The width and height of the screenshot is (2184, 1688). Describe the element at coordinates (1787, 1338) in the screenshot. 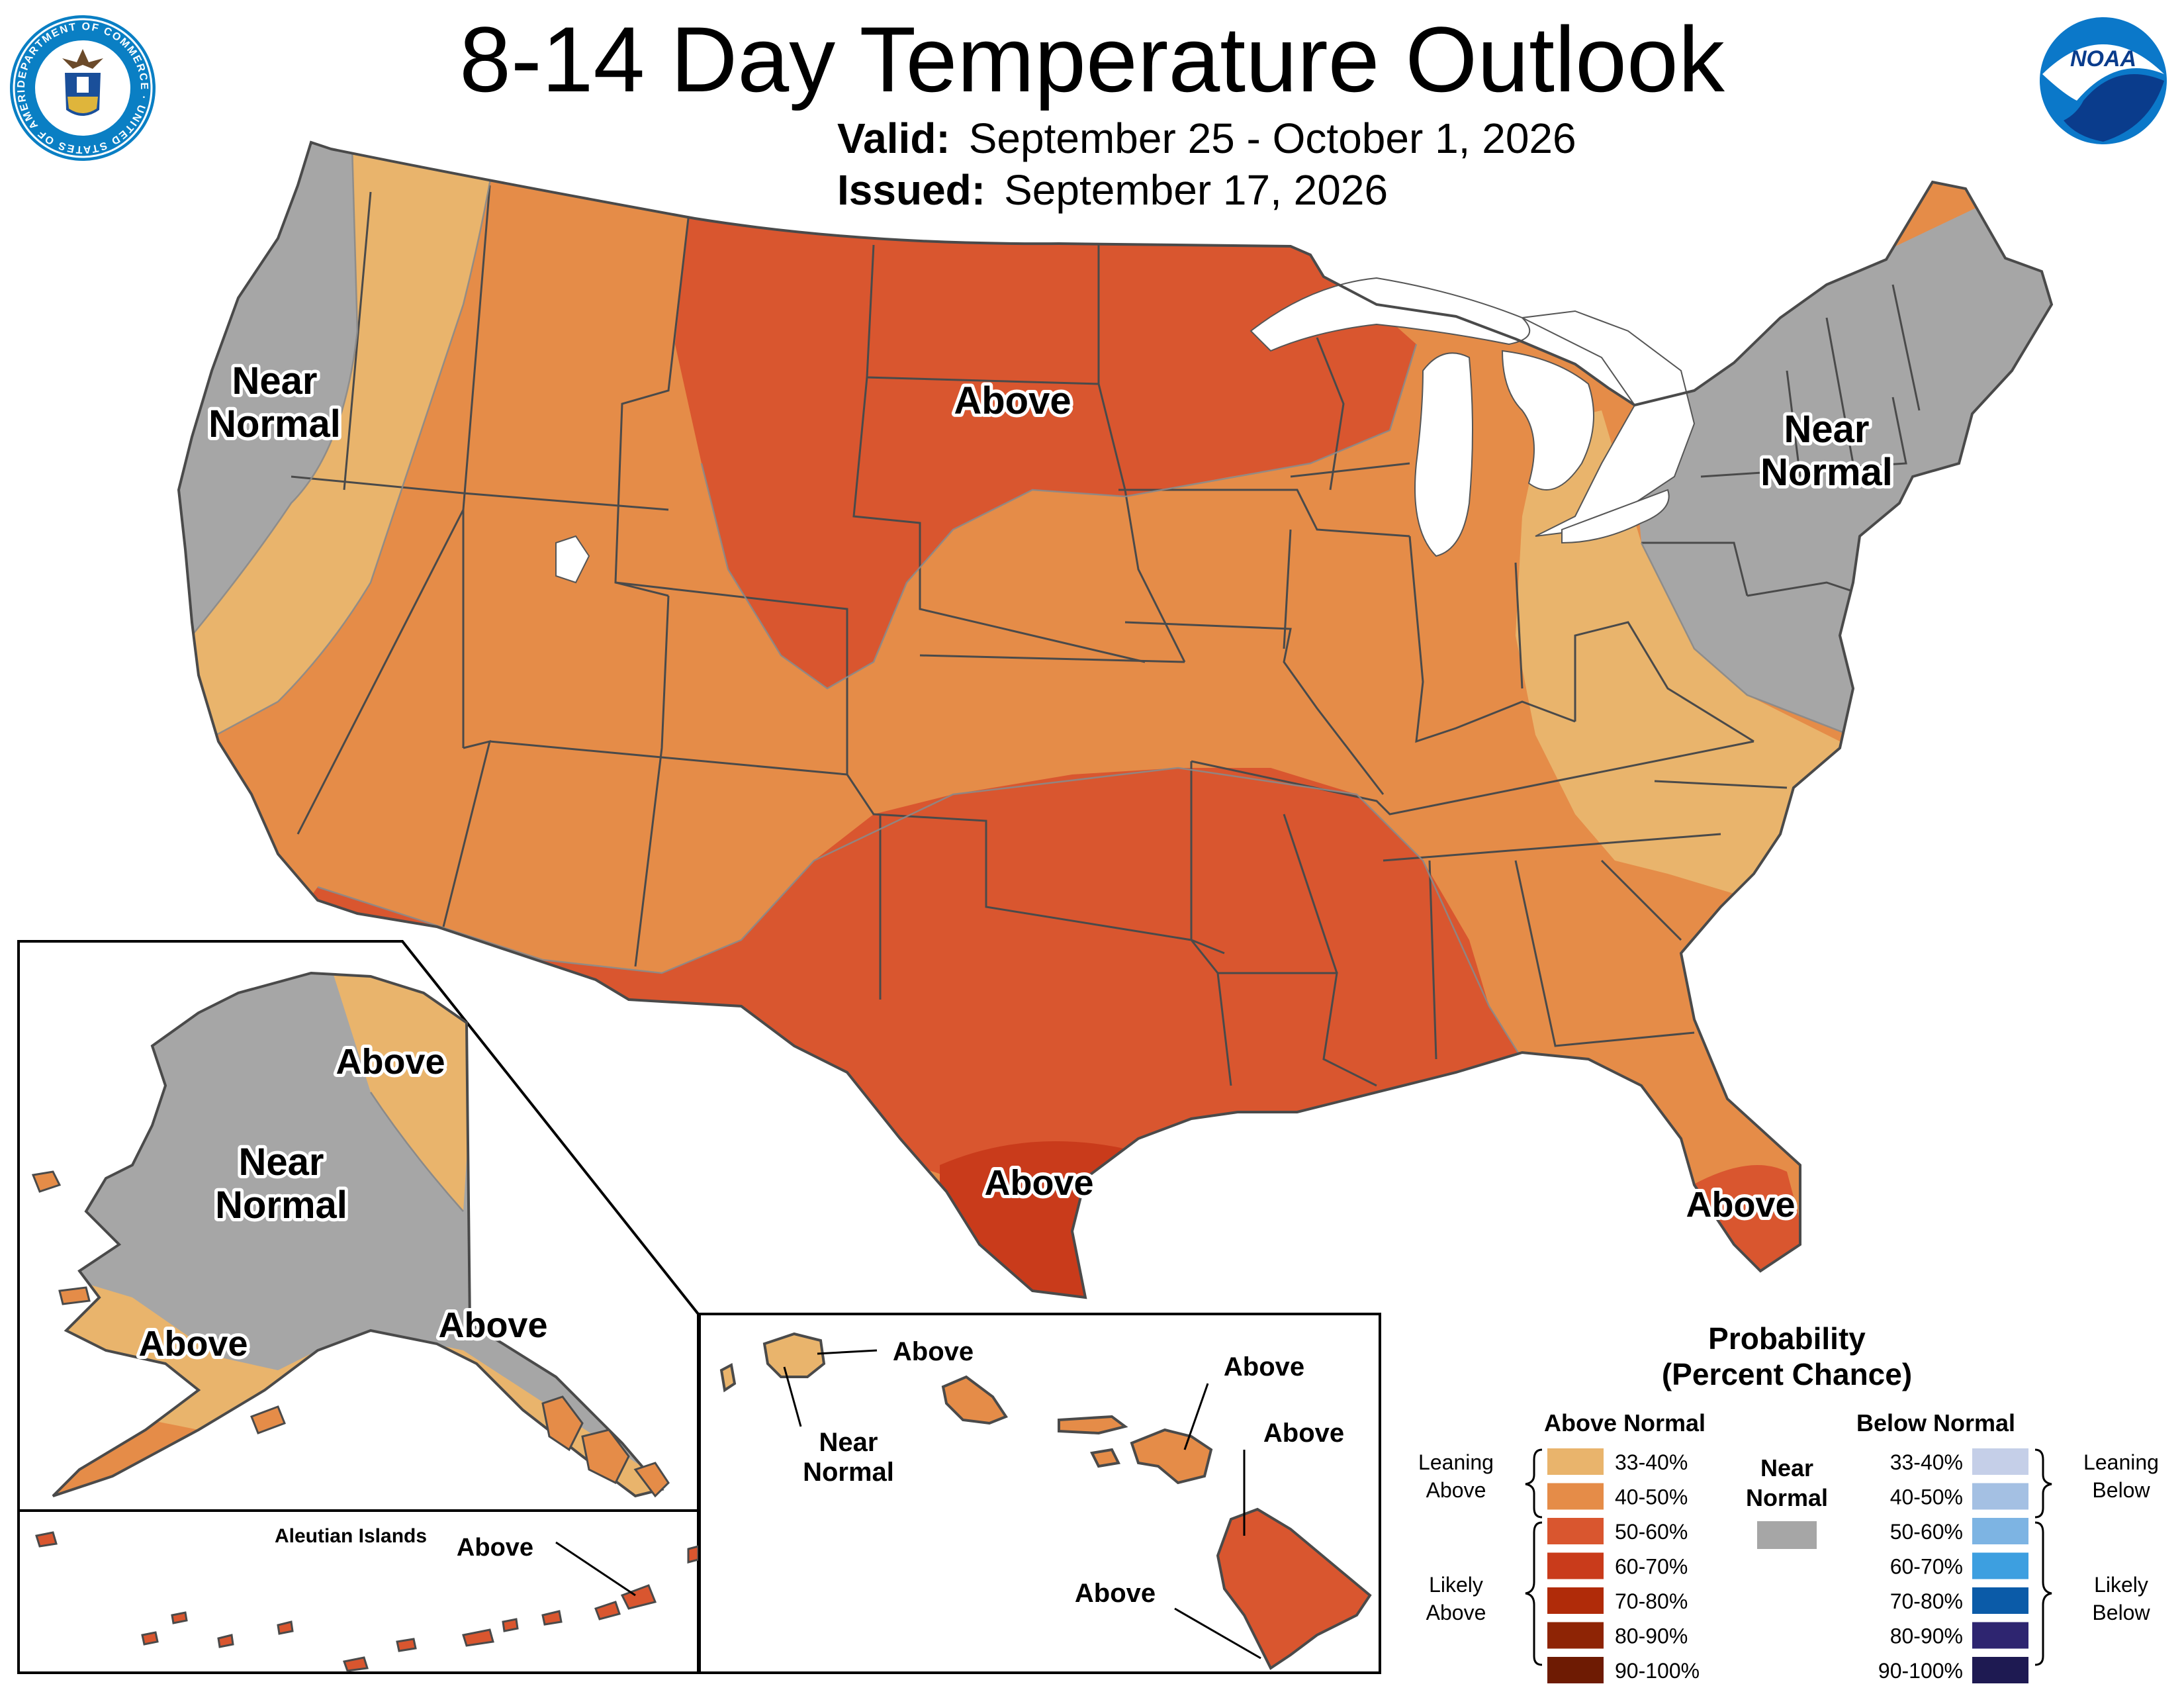

I see `legend-title-line-1: Probability` at that location.